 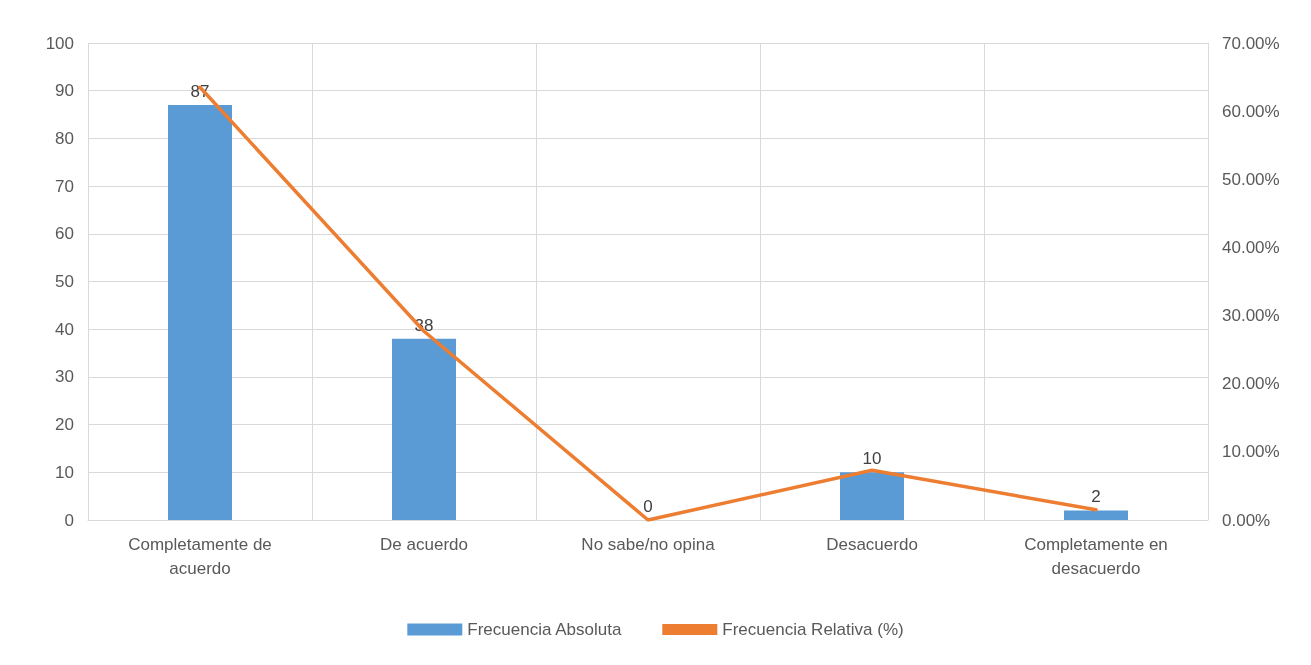 I want to click on data-label: 10, so click(x=872, y=459).